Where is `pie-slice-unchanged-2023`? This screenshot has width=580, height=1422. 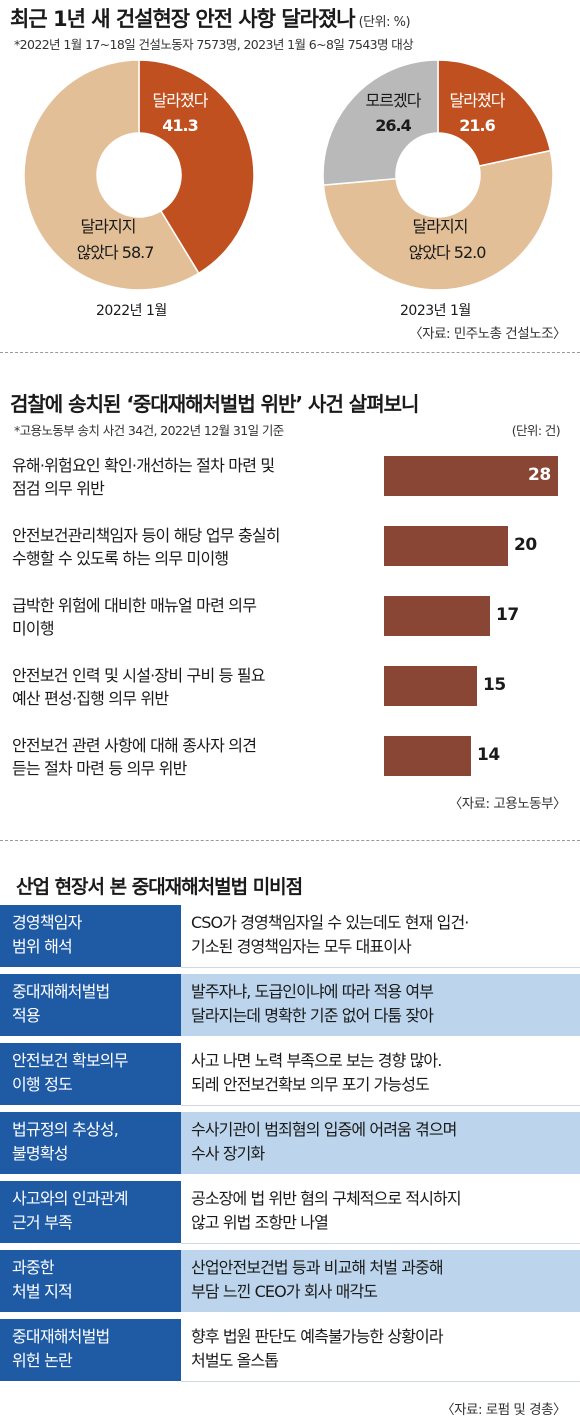 pie-slice-unchanged-2023 is located at coordinates (438, 220).